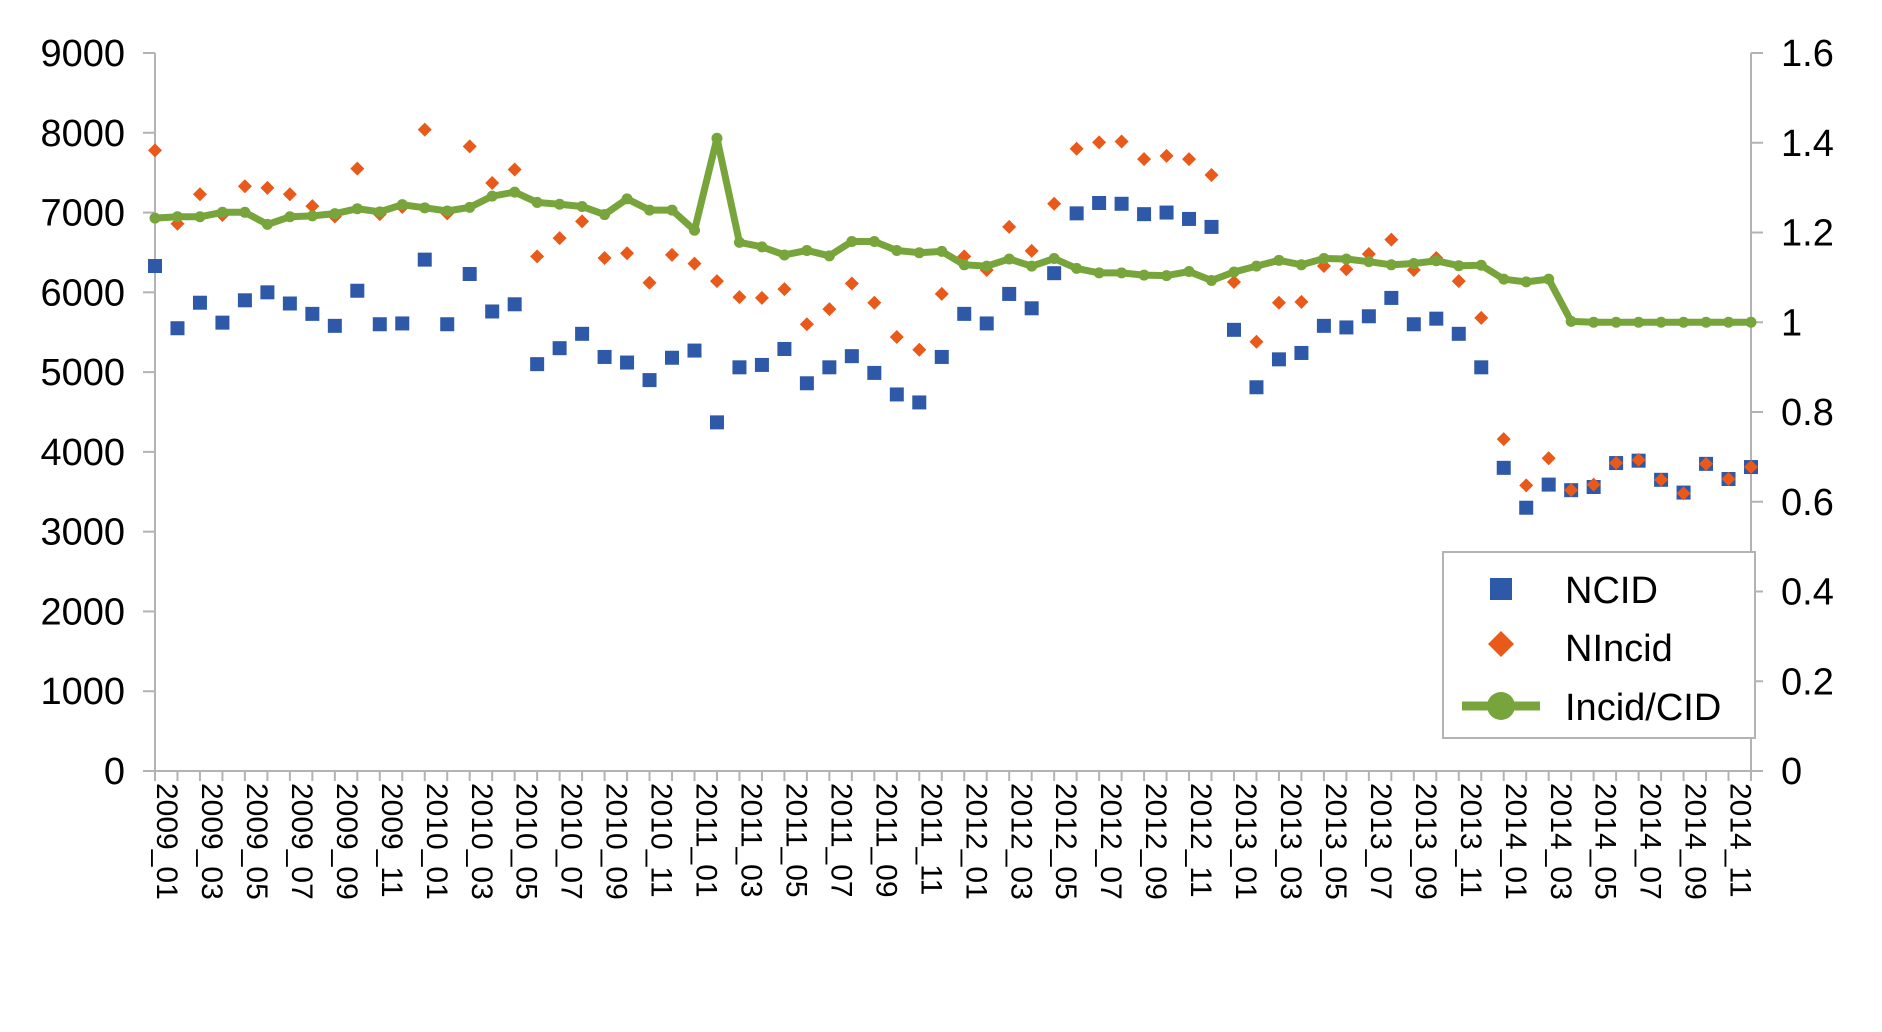 Image resolution: width=1882 pixels, height=1032 pixels. What do you see at coordinates (1515, 841) in the screenshot?
I see `x-tick-label: 2014_01` at bounding box center [1515, 841].